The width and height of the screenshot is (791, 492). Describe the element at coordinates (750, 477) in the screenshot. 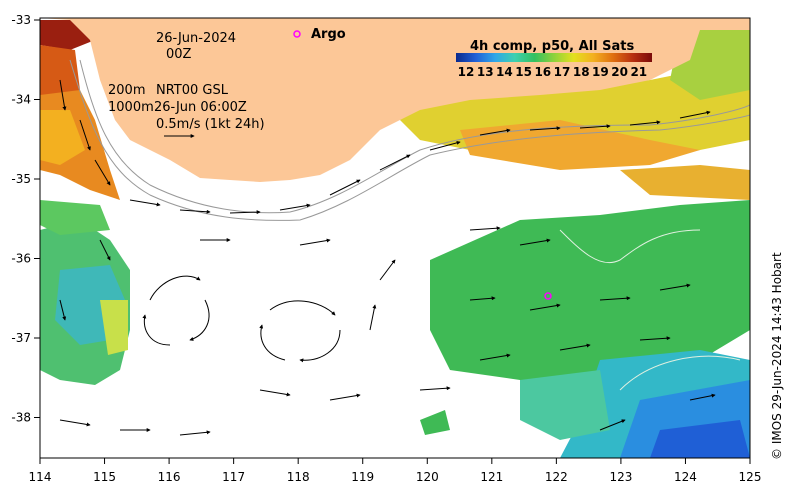

I see `x-tick-label: 125` at that location.